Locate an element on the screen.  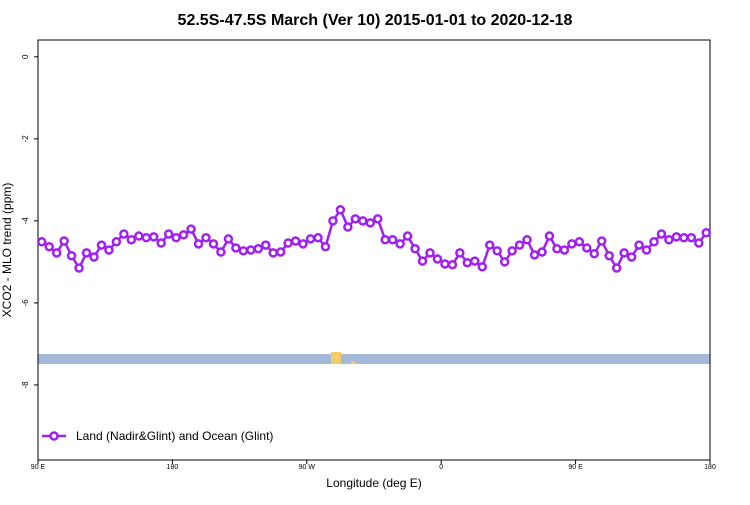
y-axis-label: XCO2 - MLO trend (ppm) is located at coordinates (7, 250).